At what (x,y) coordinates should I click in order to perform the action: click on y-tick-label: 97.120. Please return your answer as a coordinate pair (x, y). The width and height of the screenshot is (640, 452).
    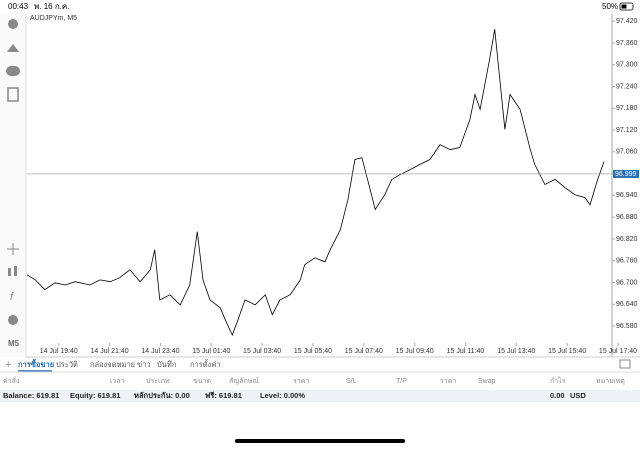
    Looking at the image, I should click on (627, 130).